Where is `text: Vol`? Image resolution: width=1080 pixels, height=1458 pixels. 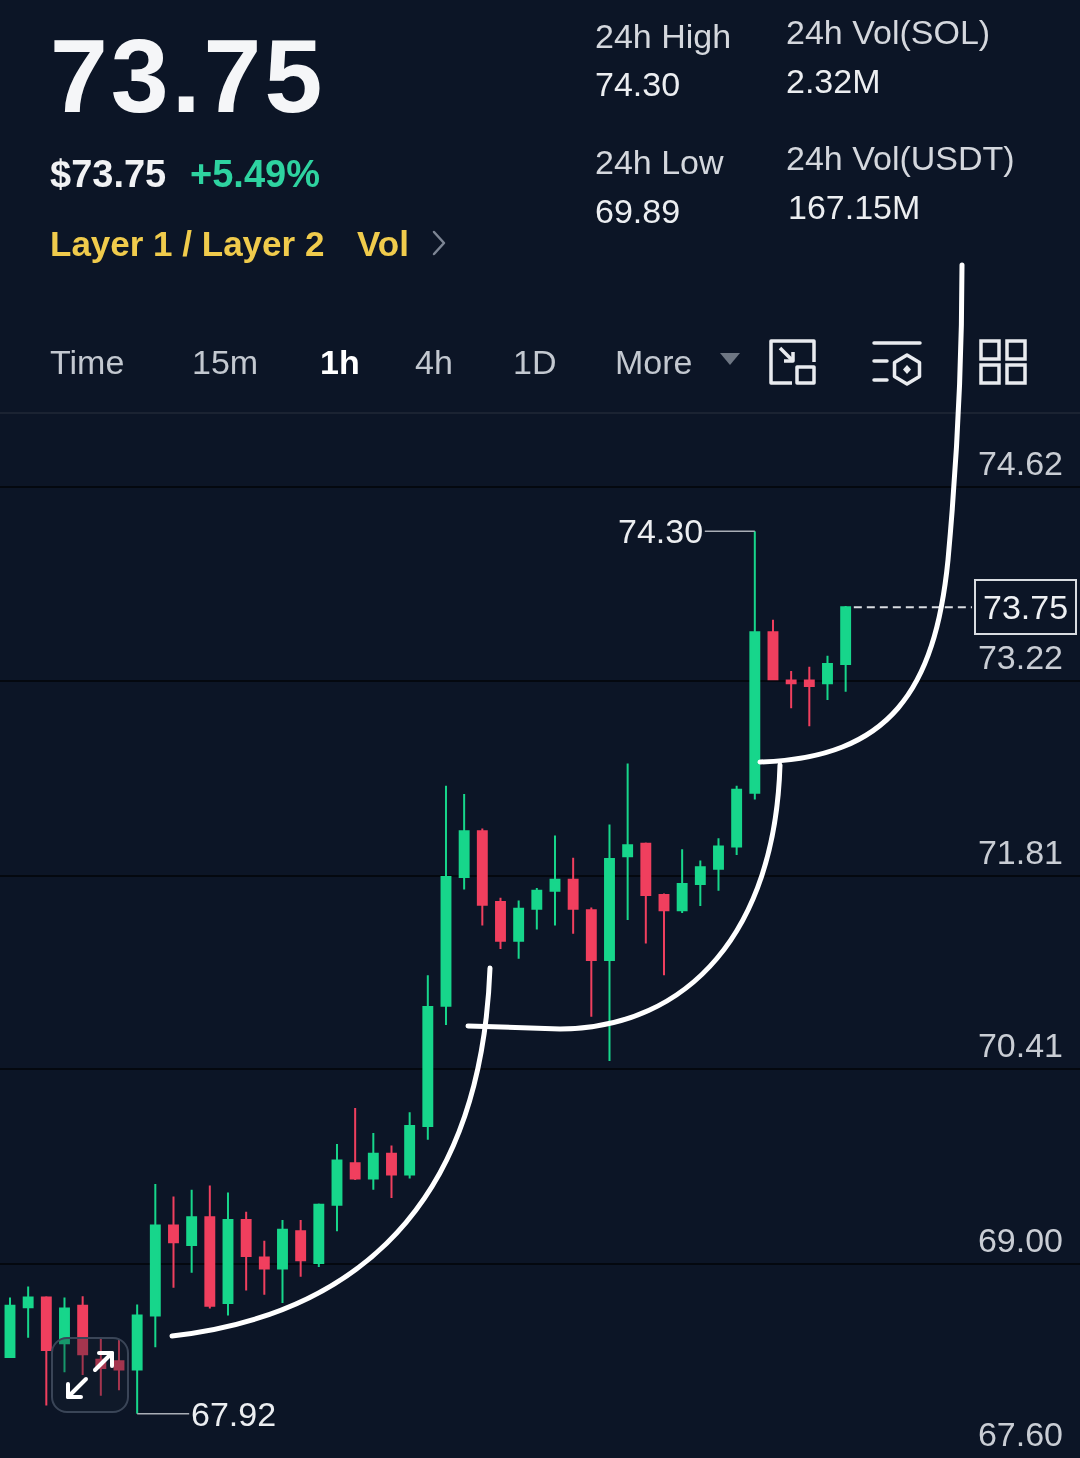 text: Vol is located at coordinates (383, 243).